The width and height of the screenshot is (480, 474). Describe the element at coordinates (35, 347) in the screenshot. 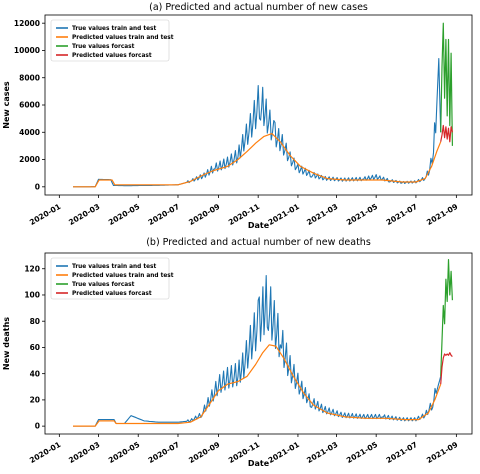

I see `y-tick-label: 60` at that location.